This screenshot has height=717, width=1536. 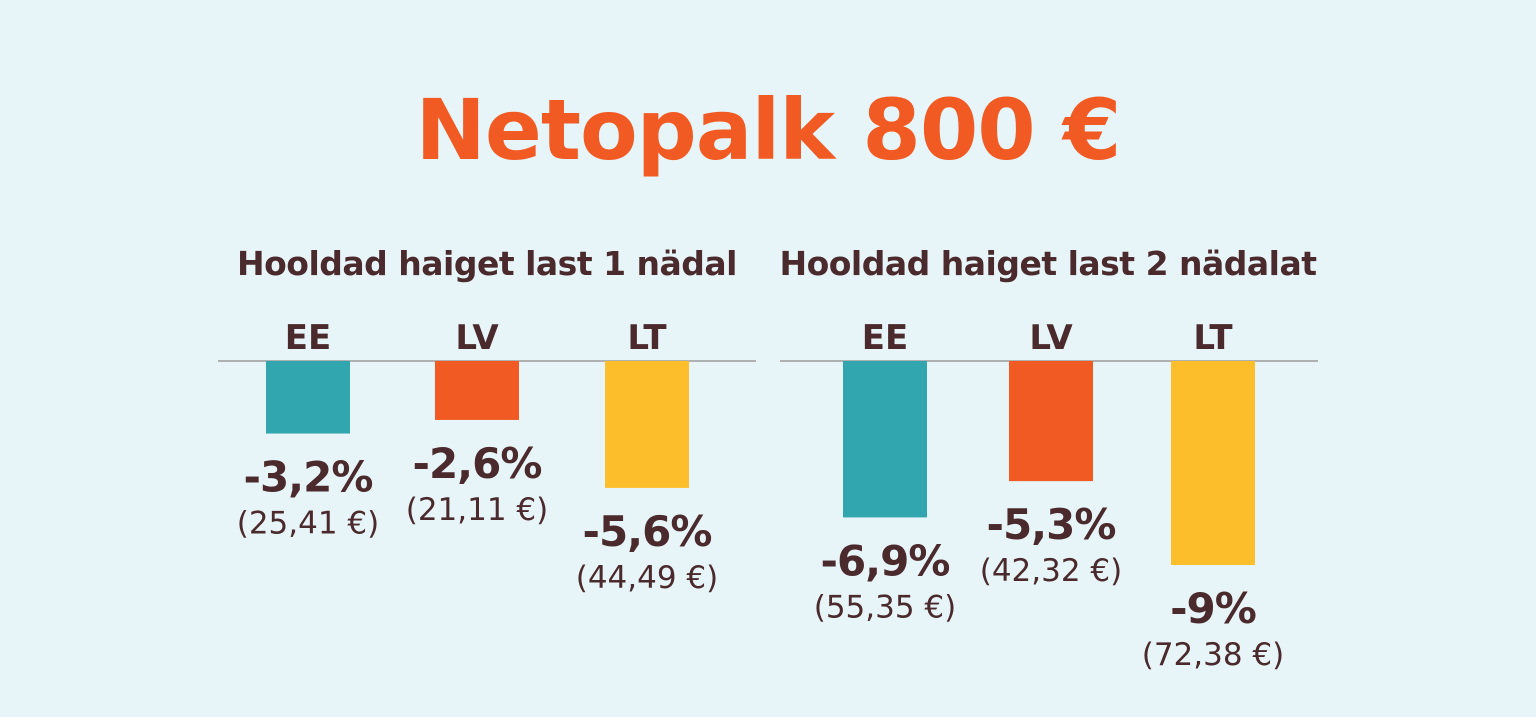 What do you see at coordinates (308, 524) in the screenshot?
I see `amount-label-ee: (25,41 €)` at bounding box center [308, 524].